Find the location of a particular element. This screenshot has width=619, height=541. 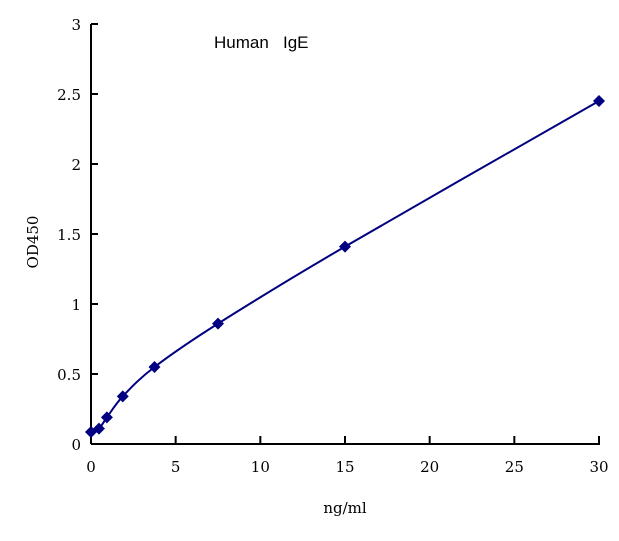

y-tick-label: 3 is located at coordinates (76, 25).